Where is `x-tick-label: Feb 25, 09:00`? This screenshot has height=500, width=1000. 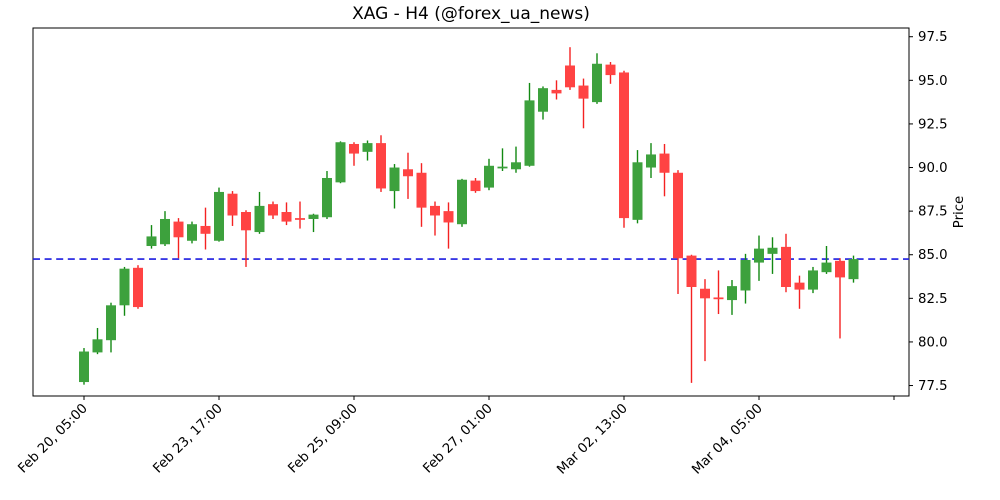
x-tick-label: Feb 25, 09:00 is located at coordinates (323, 438).